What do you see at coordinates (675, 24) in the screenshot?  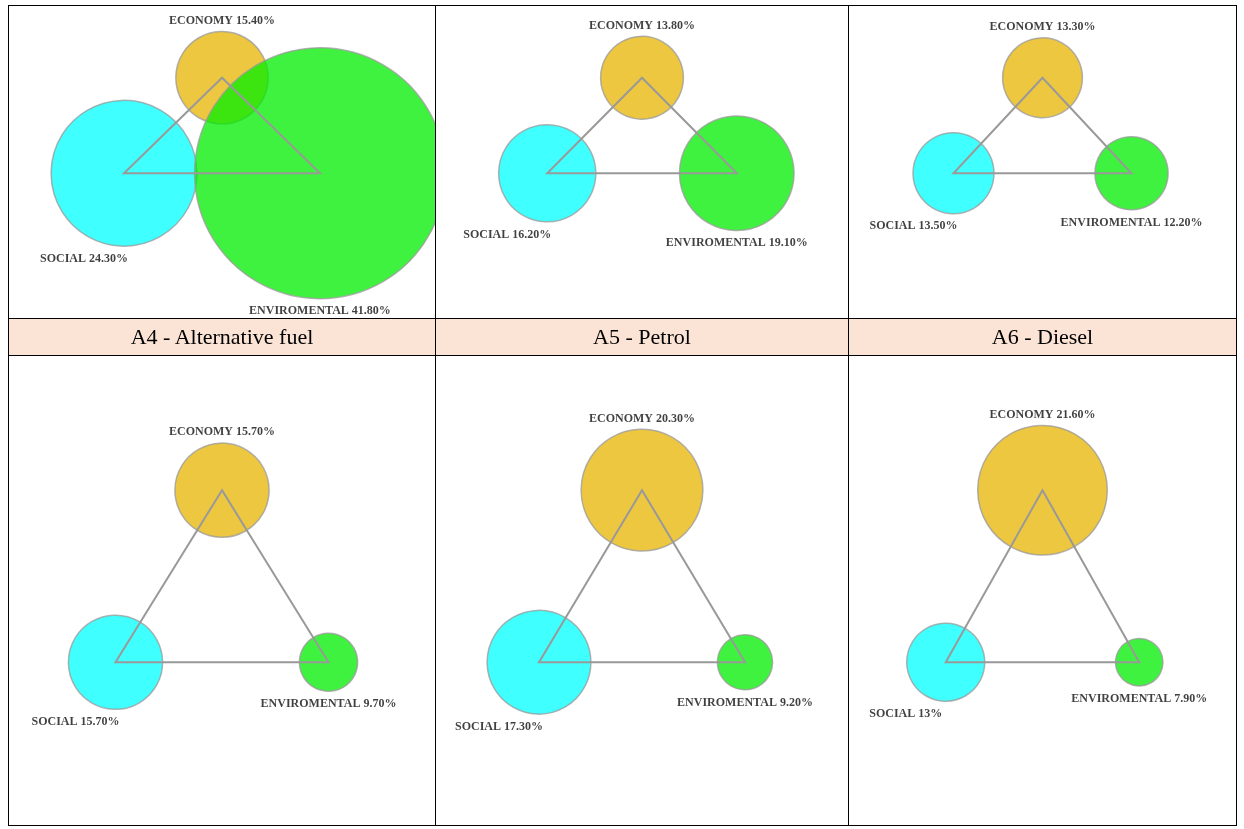 I see `data-label: 13.80%` at bounding box center [675, 24].